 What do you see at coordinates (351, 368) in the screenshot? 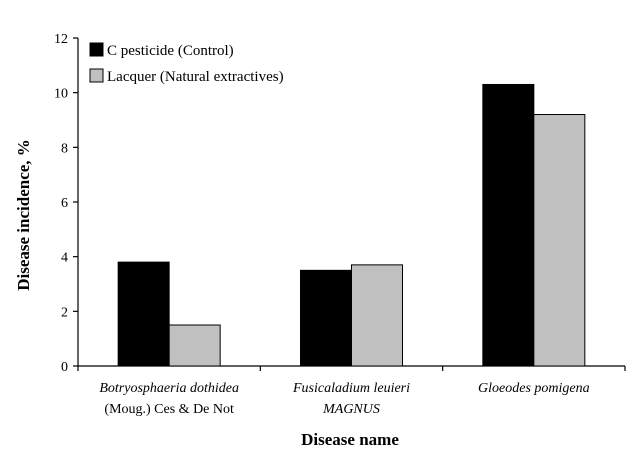
I see `x-axis` at bounding box center [351, 368].